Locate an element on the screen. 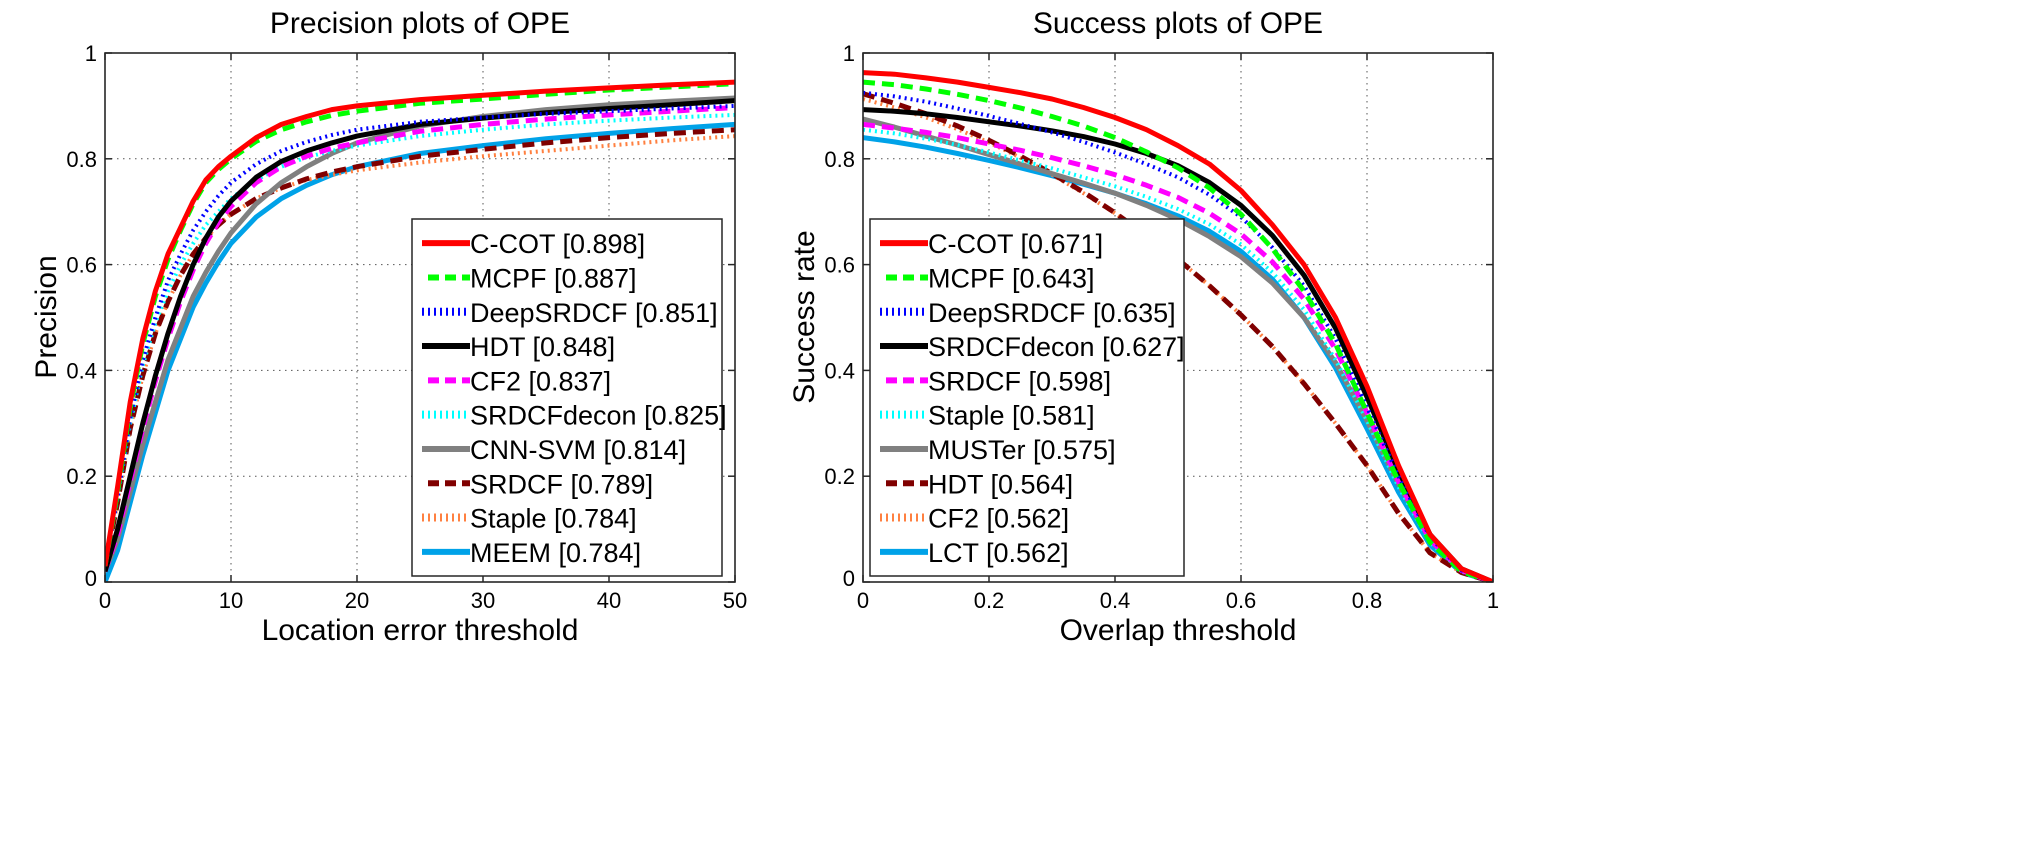 Image resolution: width=2037 pixels, height=850 pixels. legend-item: MEEM [0.784] is located at coordinates (531, 553).